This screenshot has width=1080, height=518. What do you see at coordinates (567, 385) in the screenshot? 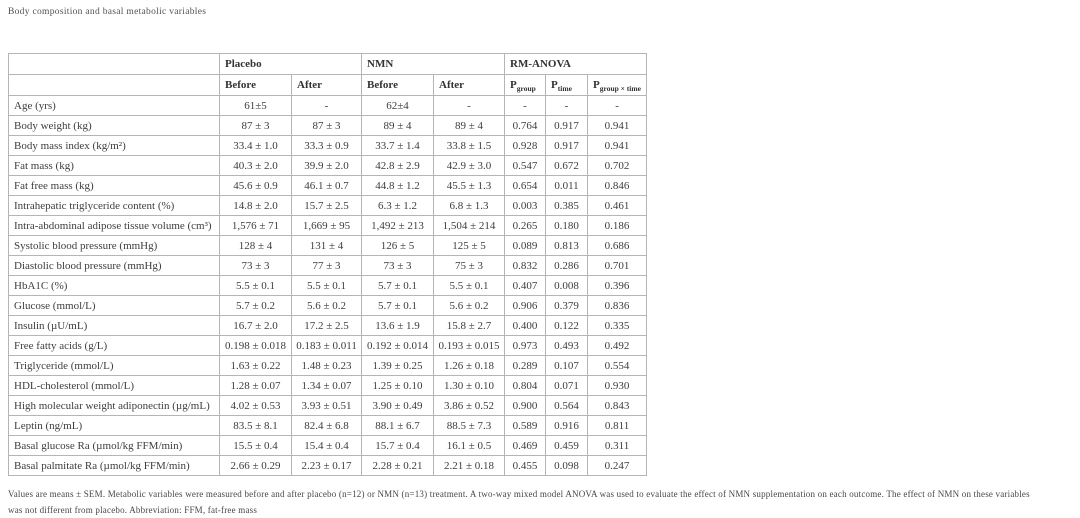
I see `table-cell: 0.071` at bounding box center [567, 385].